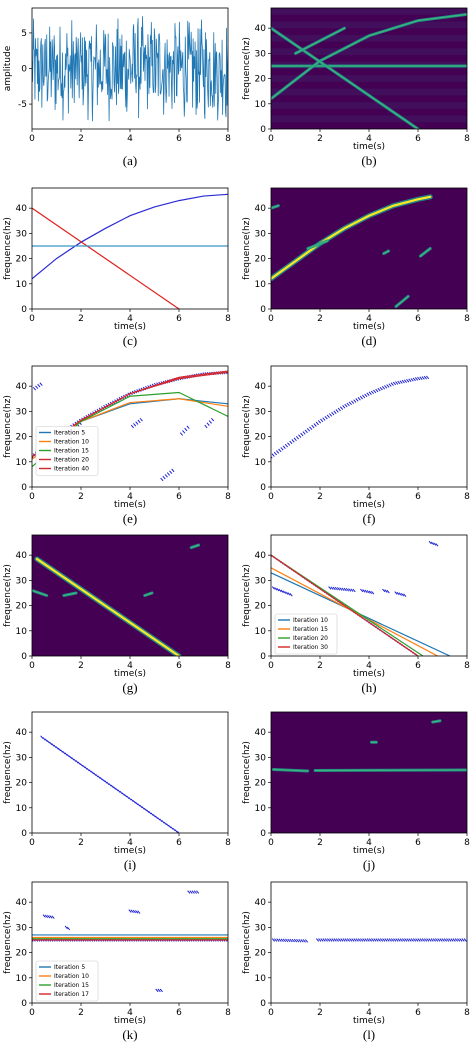 The height and width of the screenshot is (1058, 474). Describe the element at coordinates (8, 942) in the screenshot. I see `y-axis-label: frequence(hz)` at that location.